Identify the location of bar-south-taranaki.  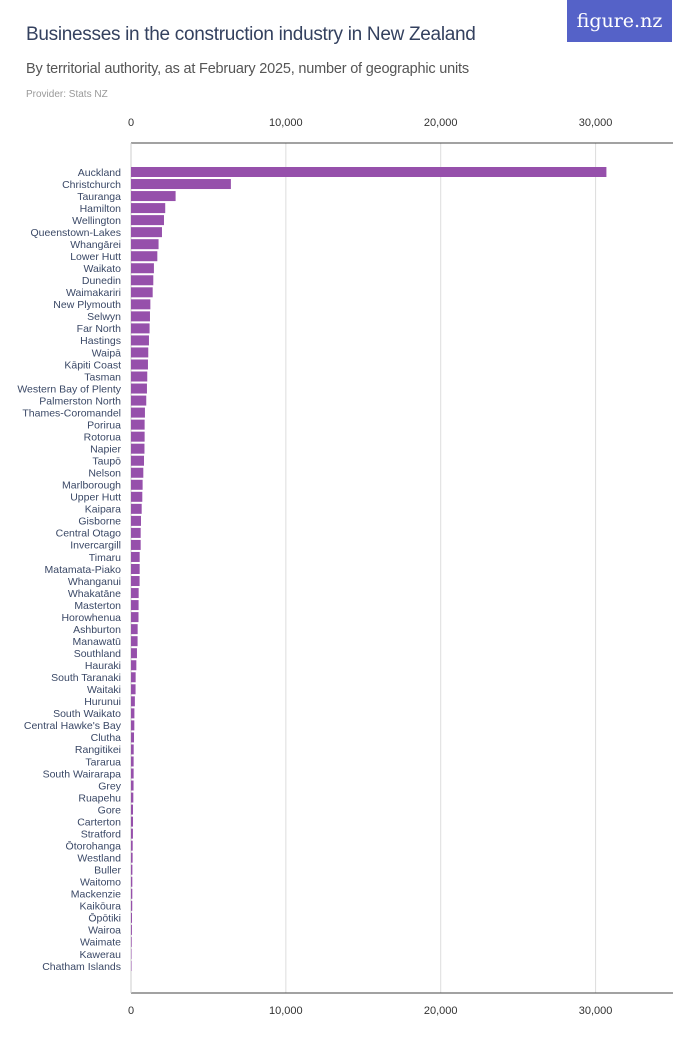
(133, 677).